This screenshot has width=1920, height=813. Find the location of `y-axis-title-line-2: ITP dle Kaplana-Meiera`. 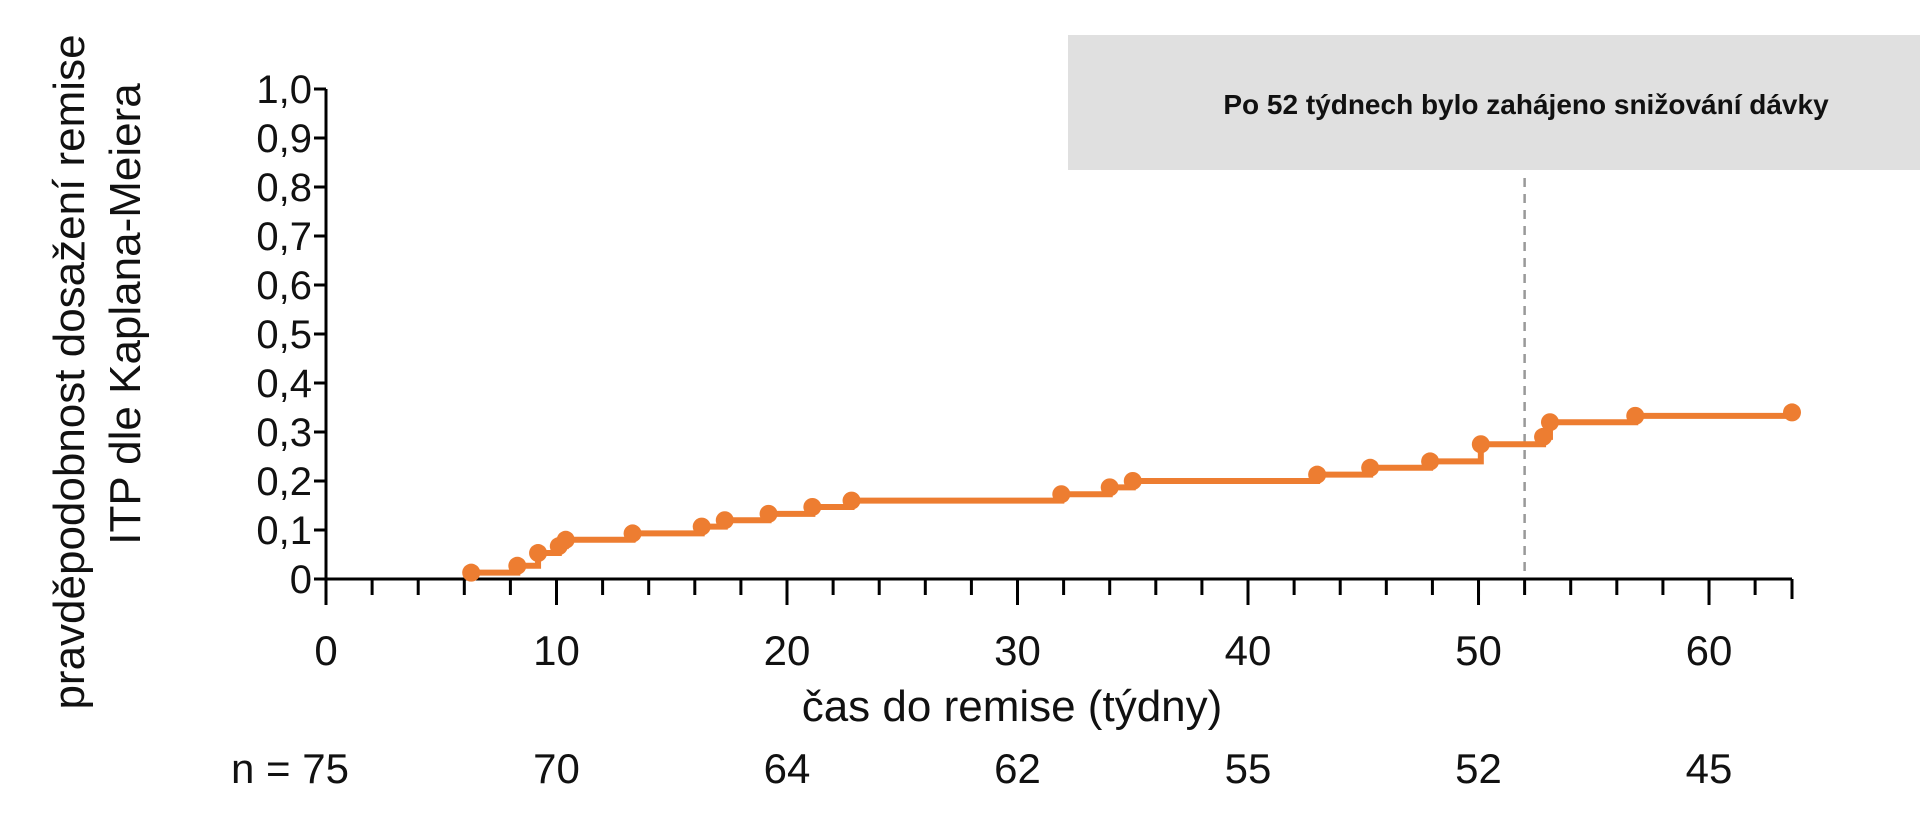

y-axis-title-line-2: ITP dle Kaplana-Meiera is located at coordinates (125, 314).